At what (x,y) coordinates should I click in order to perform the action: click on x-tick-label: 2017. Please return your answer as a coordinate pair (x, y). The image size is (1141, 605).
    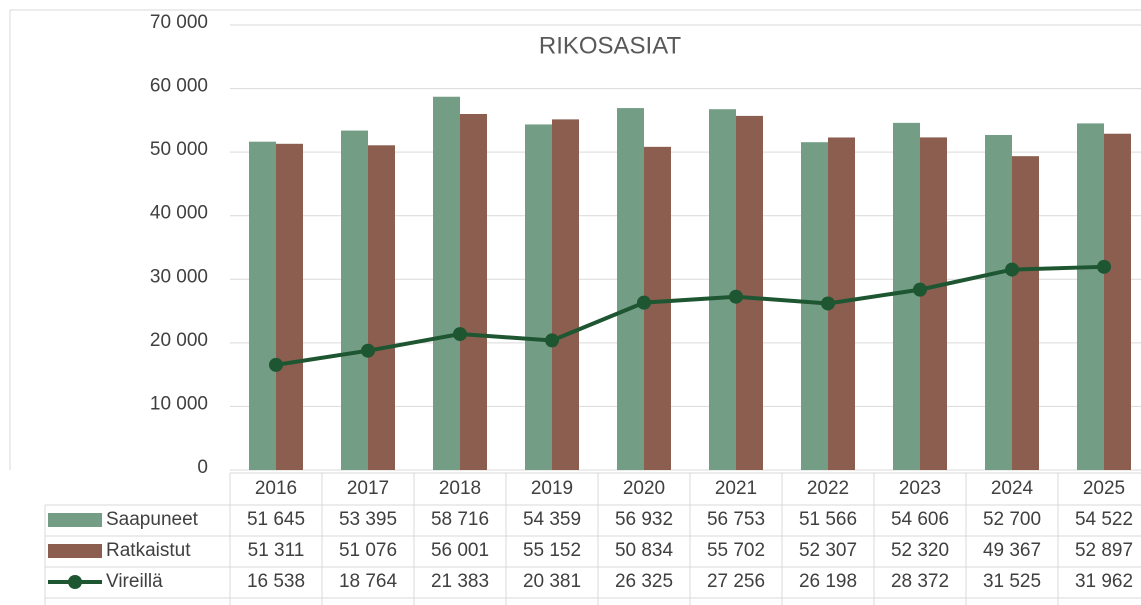
    Looking at the image, I should click on (368, 488).